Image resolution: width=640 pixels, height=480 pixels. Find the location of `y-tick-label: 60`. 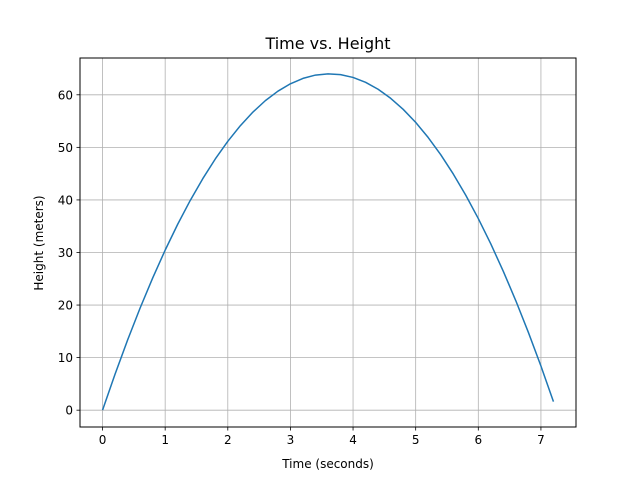

y-tick-label: 60 is located at coordinates (65, 95).